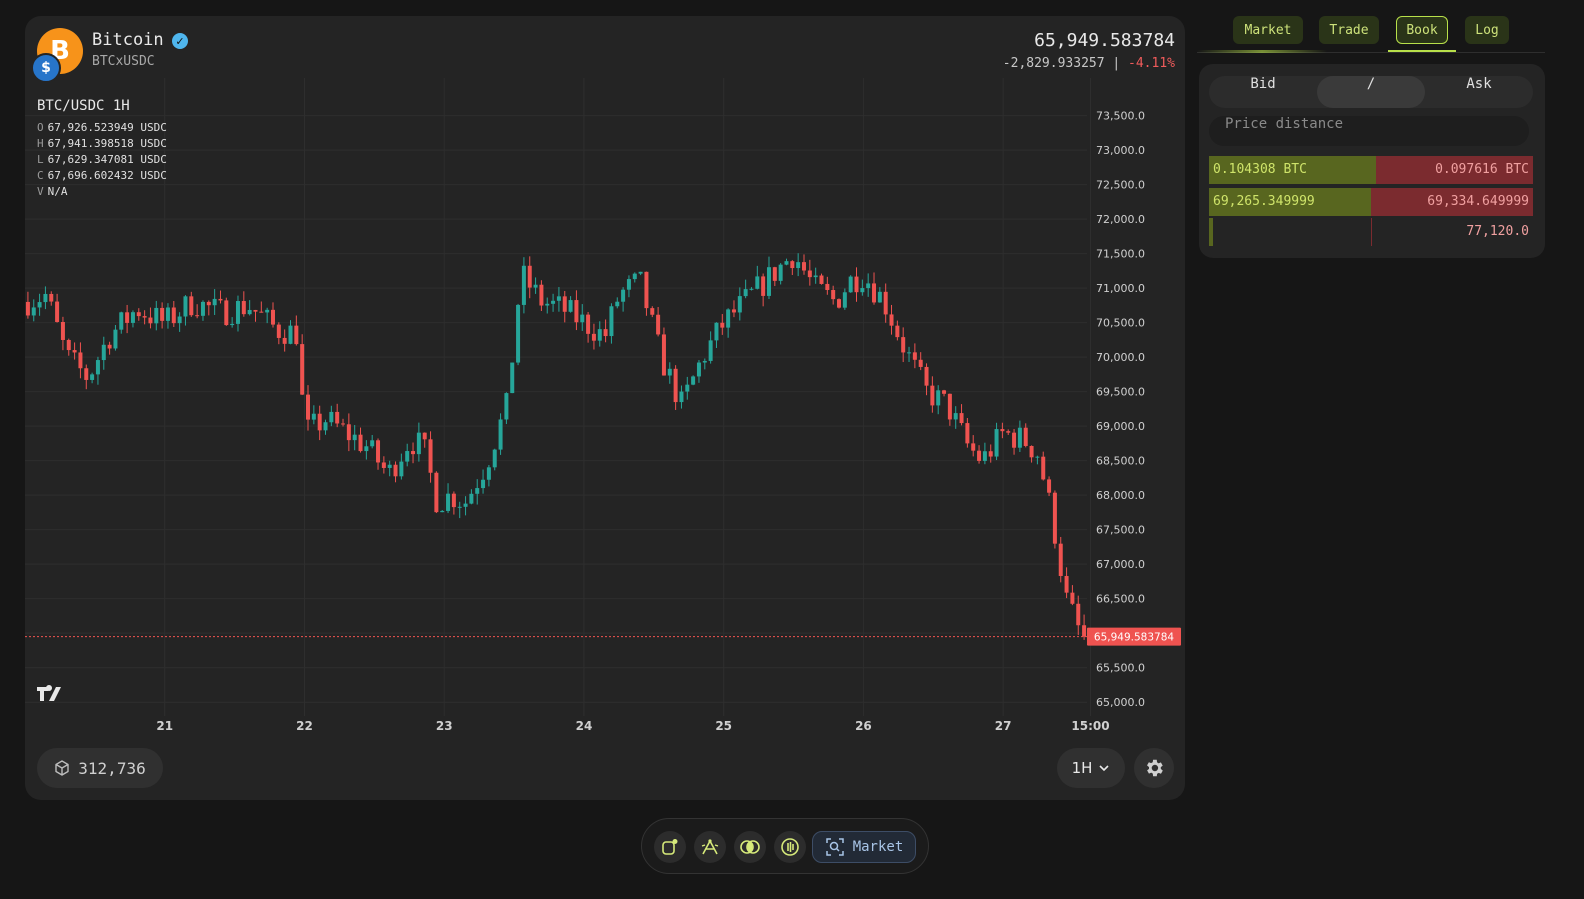  Describe the element at coordinates (1369, 131) in the screenshot. I see `price-distance-input: Price distance` at that location.